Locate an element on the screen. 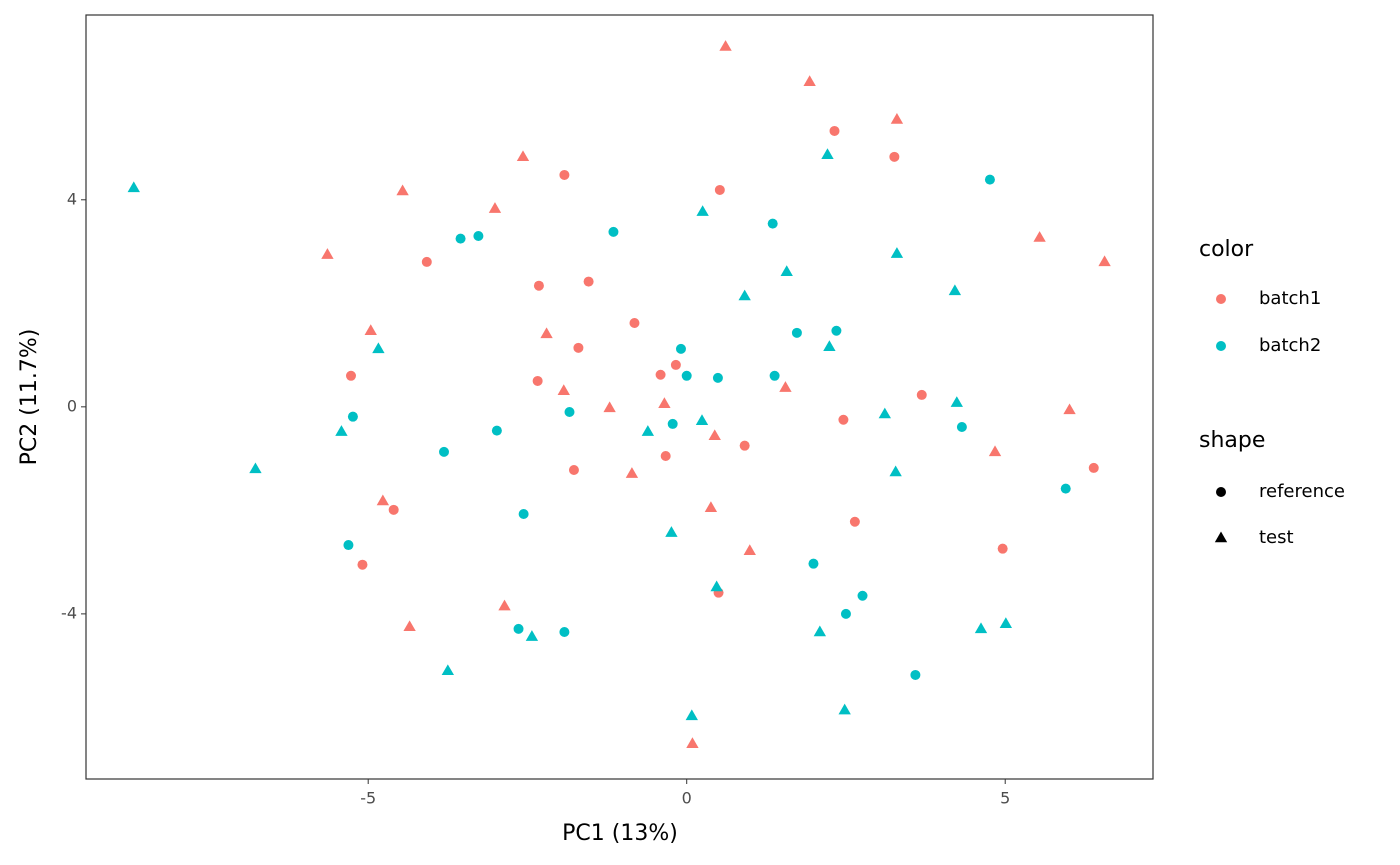  y-tick-label: 4 is located at coordinates (72, 198).